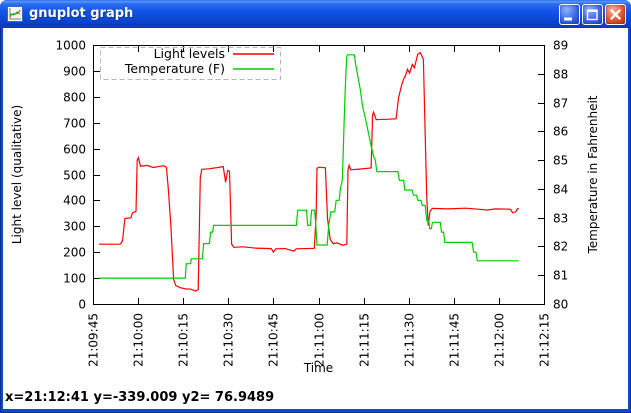 This screenshot has width=631, height=413. Describe the element at coordinates (560, 190) in the screenshot. I see `y-right-tick-label: 84` at that location.